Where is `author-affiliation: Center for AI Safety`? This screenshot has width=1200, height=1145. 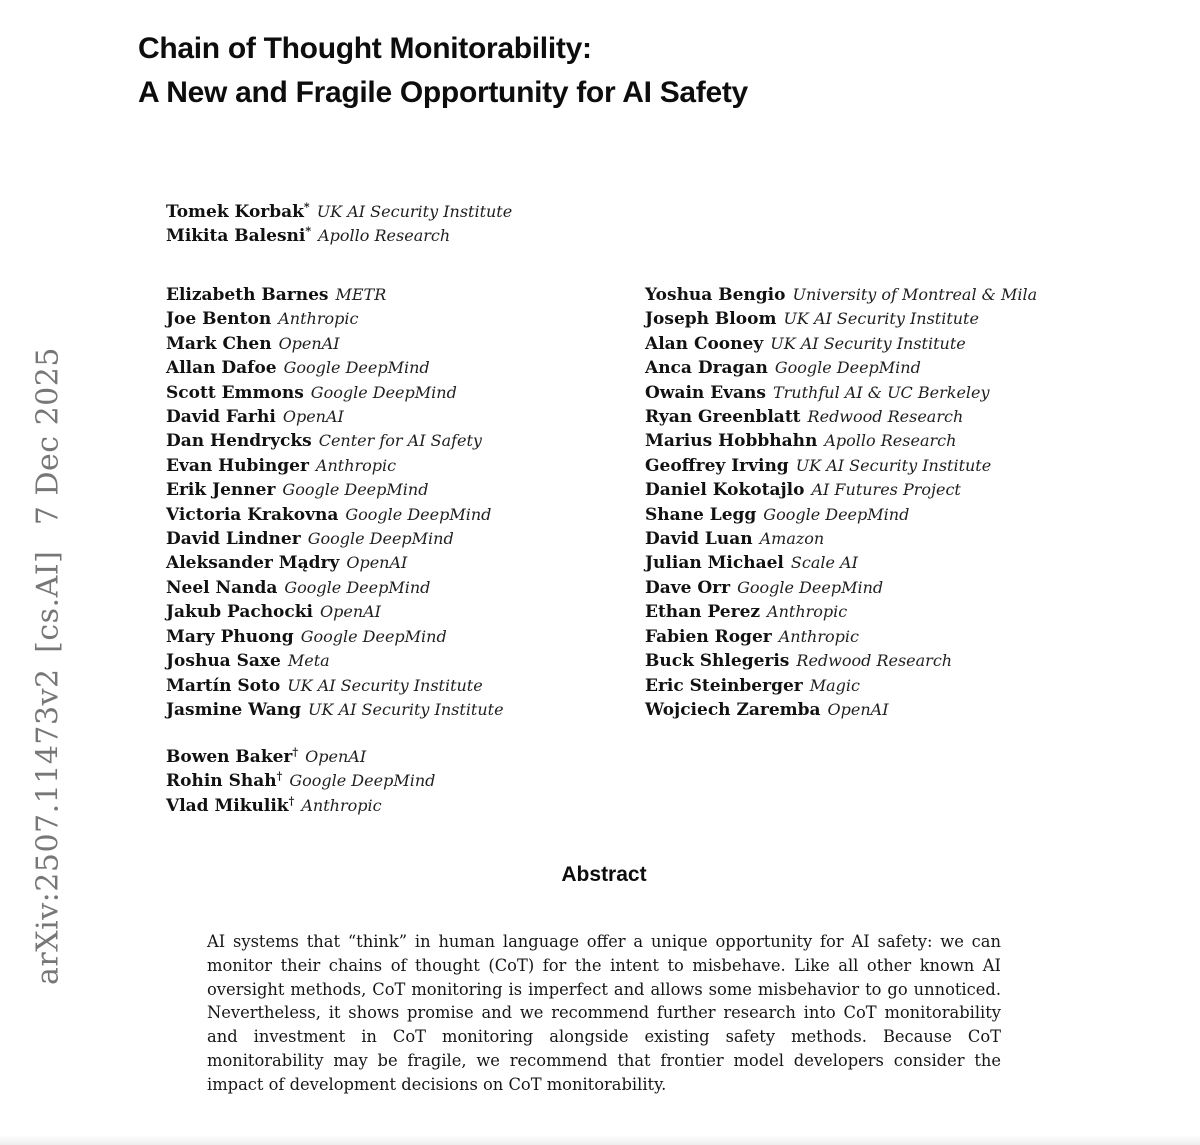
author-affiliation: Center for AI Safety is located at coordinates (400, 441).